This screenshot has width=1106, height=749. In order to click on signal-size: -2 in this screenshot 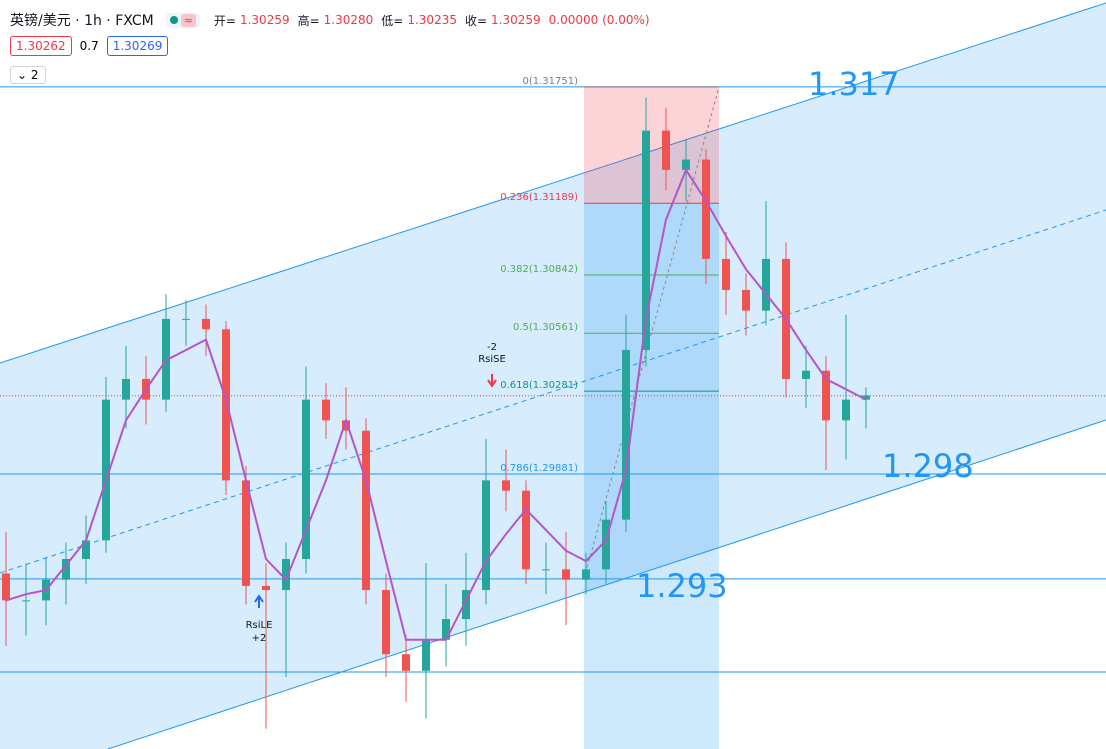, I will do `click(492, 347)`.